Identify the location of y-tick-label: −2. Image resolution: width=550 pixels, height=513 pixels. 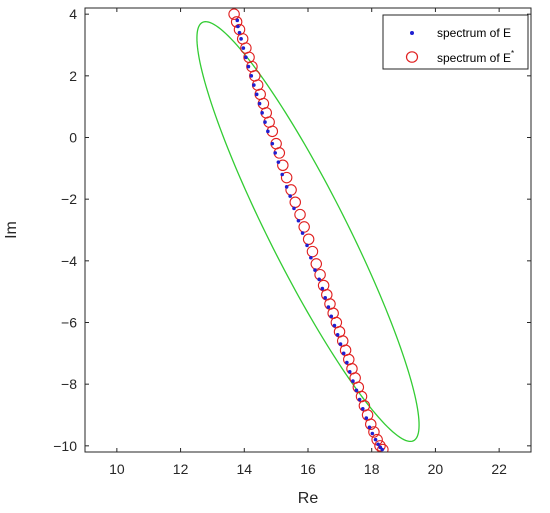
(69, 199).